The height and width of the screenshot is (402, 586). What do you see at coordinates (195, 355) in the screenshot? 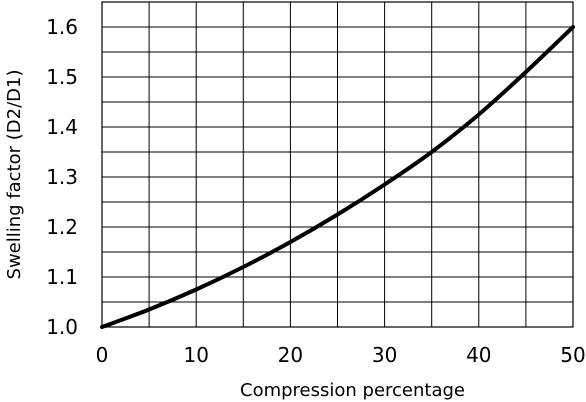
I see `x-tick-label: 10` at bounding box center [195, 355].